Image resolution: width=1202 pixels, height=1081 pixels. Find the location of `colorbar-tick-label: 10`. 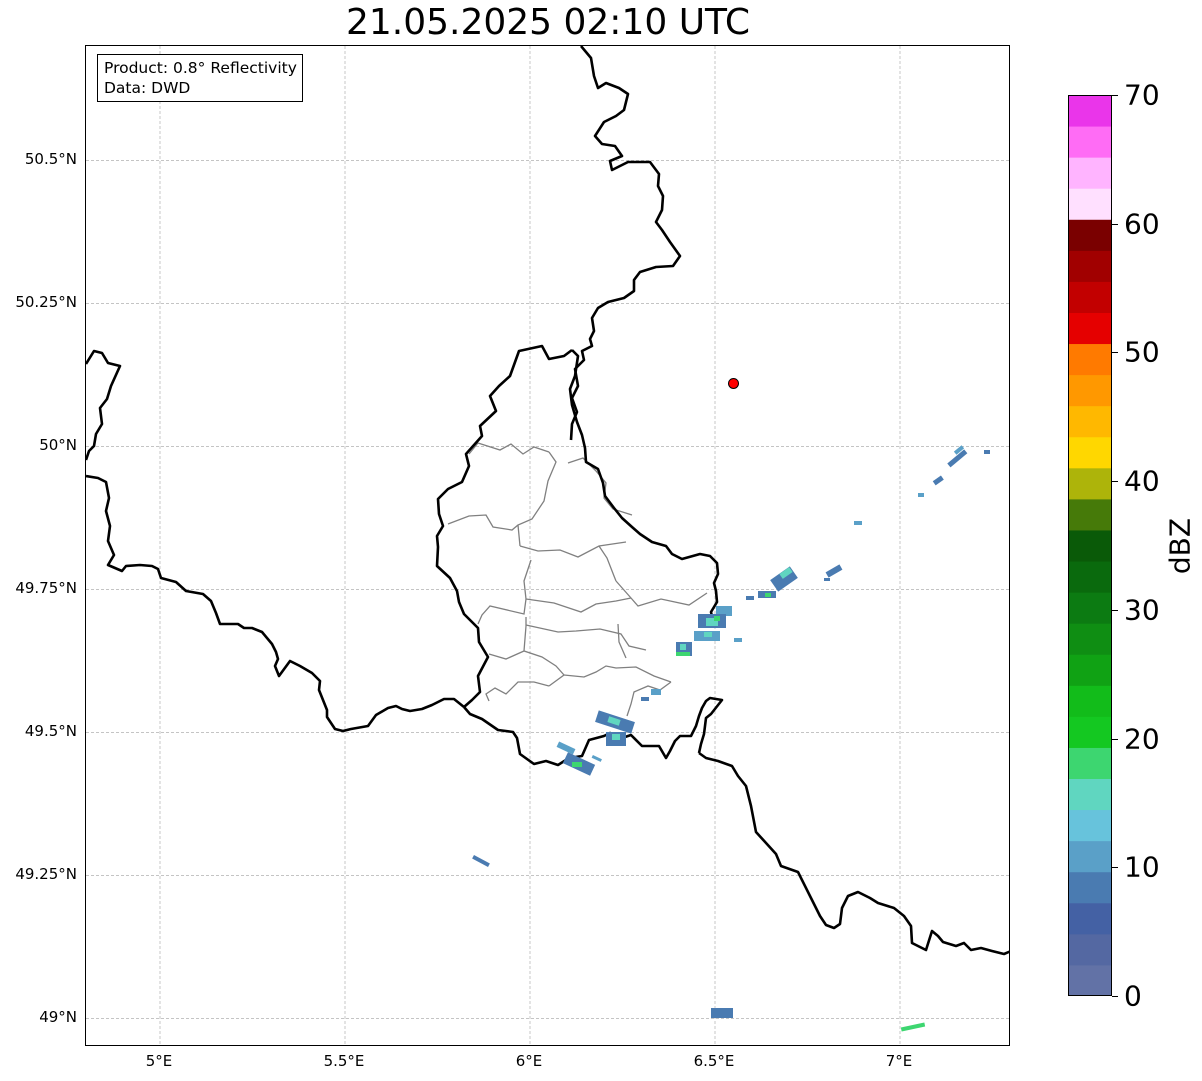

colorbar-tick-label: 10 is located at coordinates (1142, 867).